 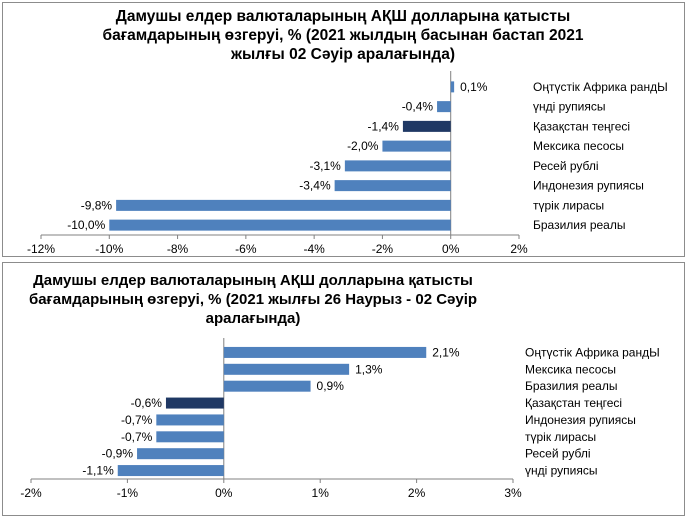 I want to click on title-line-3: жылғы 02 Сәуір аралағында), so click(x=343, y=54).